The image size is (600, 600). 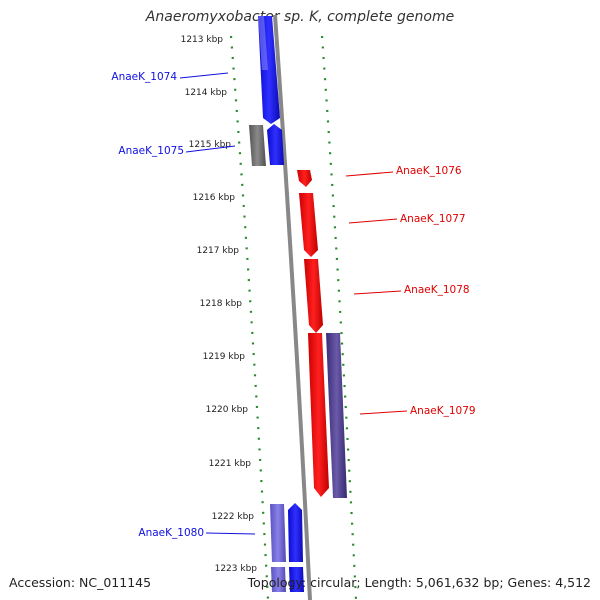 I want to click on gene-label-anaek-1075: AnaeK_1075, so click(x=151, y=151).